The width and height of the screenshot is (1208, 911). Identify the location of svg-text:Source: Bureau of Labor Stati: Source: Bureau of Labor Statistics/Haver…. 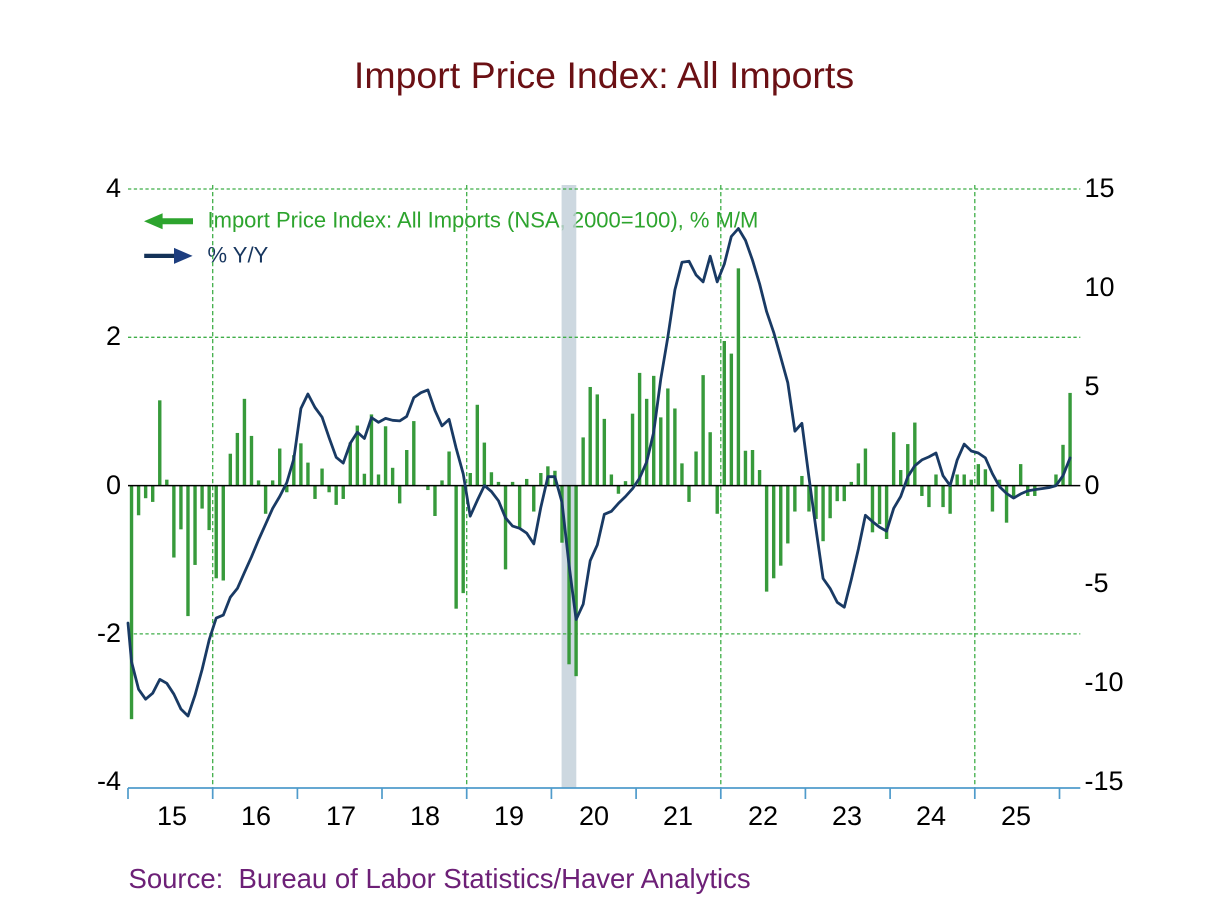
(440, 878).